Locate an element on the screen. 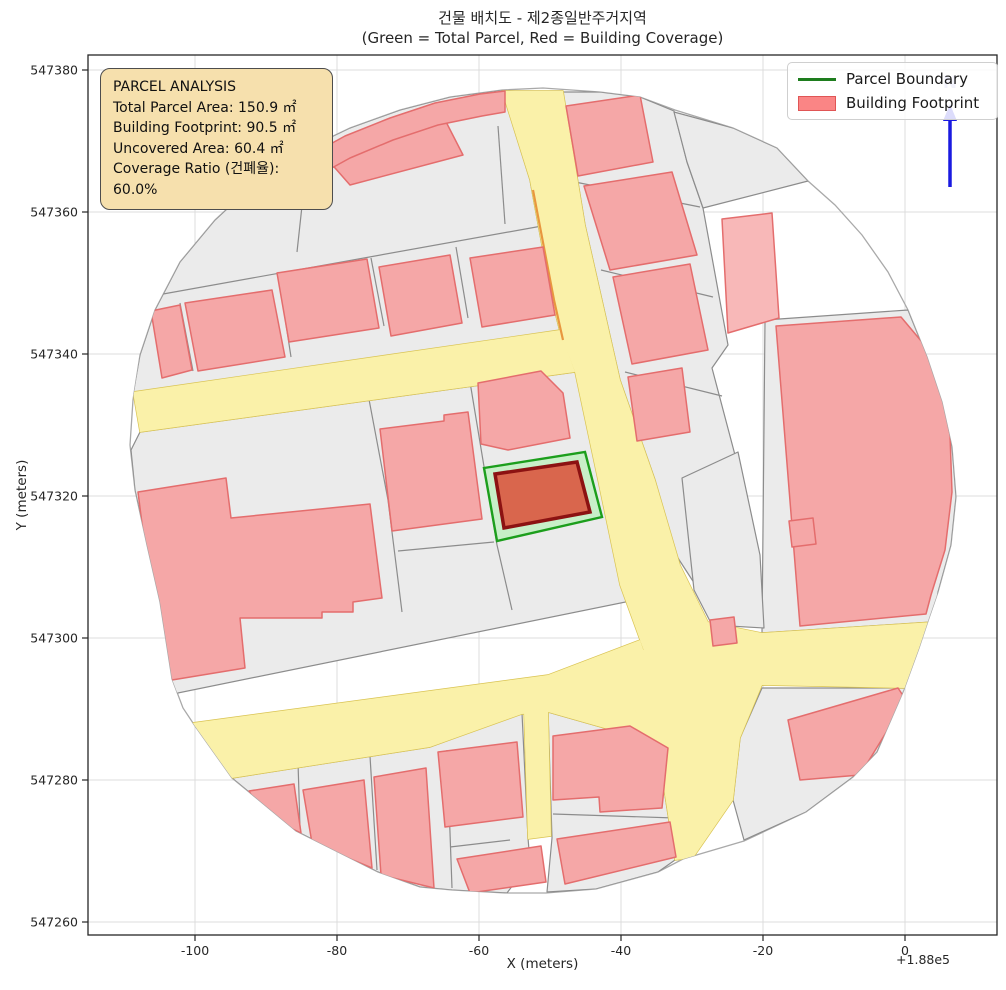 This screenshot has width=1006, height=990. x-tick-label: -80 is located at coordinates (337, 950).